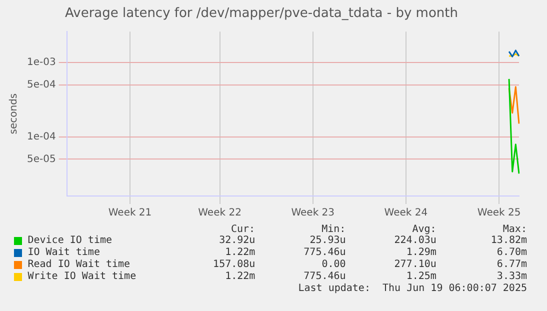  I want to click on y-axis-title: seconds, so click(14, 113).